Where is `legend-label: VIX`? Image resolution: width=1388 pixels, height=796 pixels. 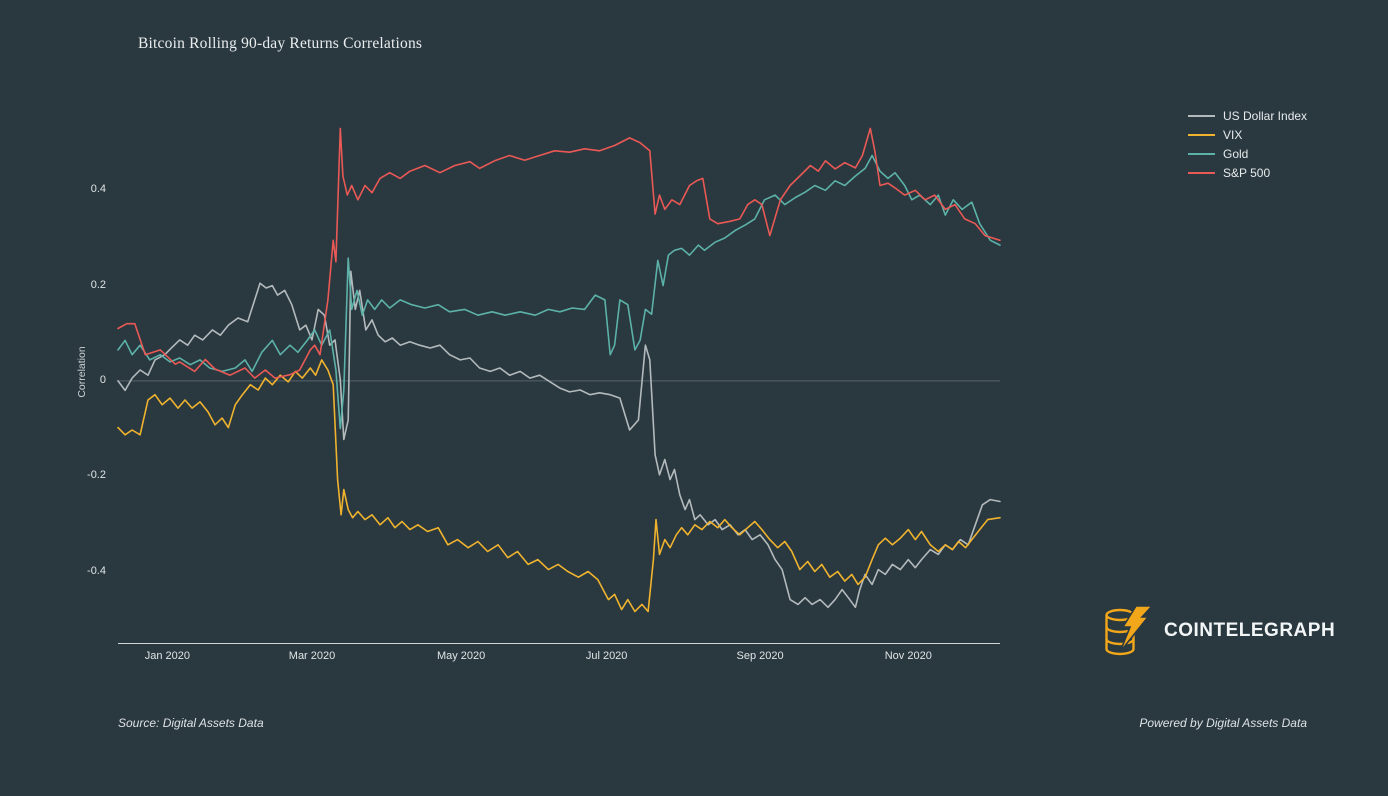
legend-label: VIX is located at coordinates (1233, 134).